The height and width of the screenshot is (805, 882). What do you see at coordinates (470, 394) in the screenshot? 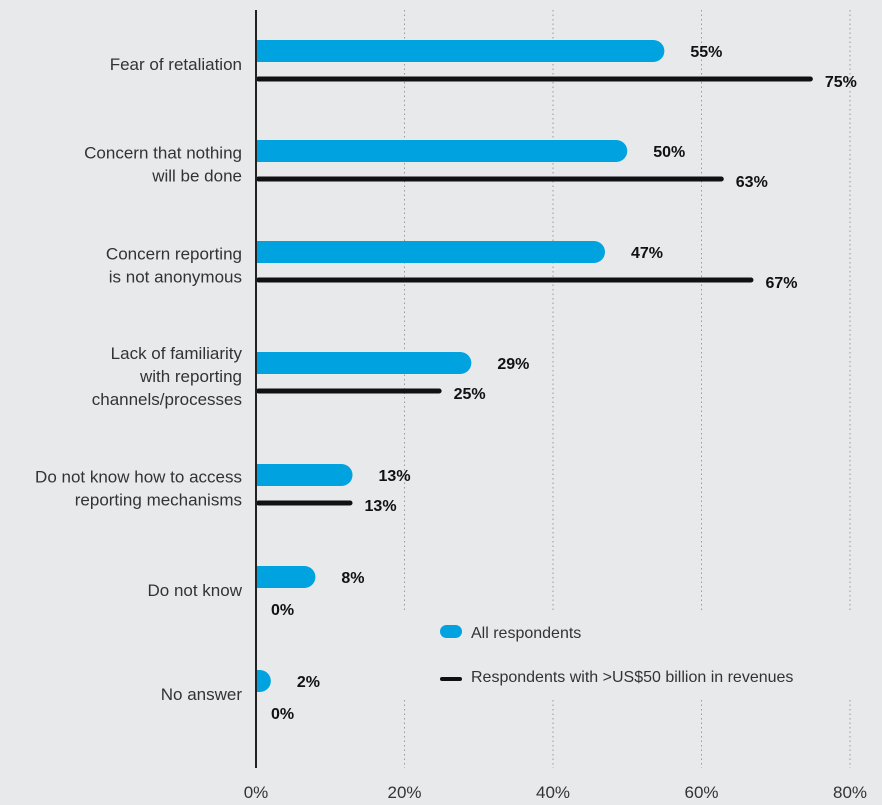
I see `value-label-large-revenue: 25%` at bounding box center [470, 394].